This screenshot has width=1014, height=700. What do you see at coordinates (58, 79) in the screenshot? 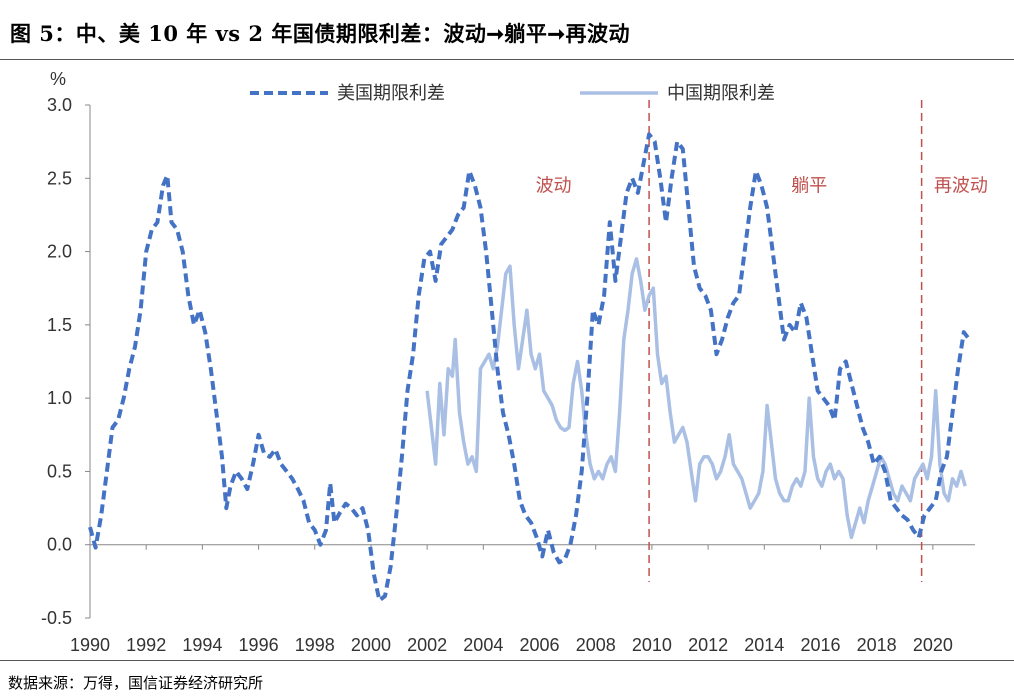
I see `y-axis-unit: %` at bounding box center [58, 79].